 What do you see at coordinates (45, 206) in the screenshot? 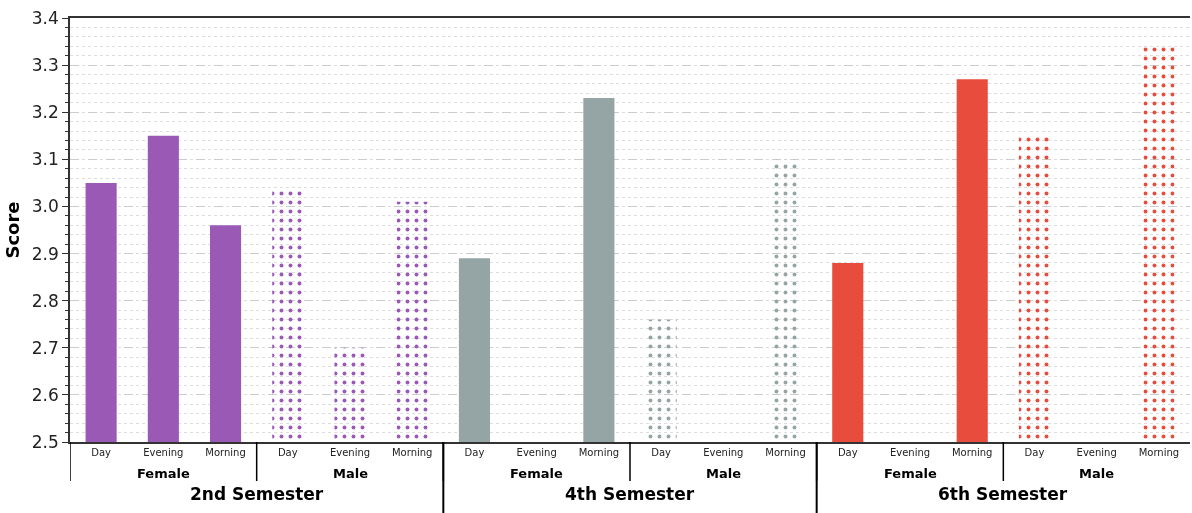
I see `y-tick-label: 3.0` at bounding box center [45, 206].